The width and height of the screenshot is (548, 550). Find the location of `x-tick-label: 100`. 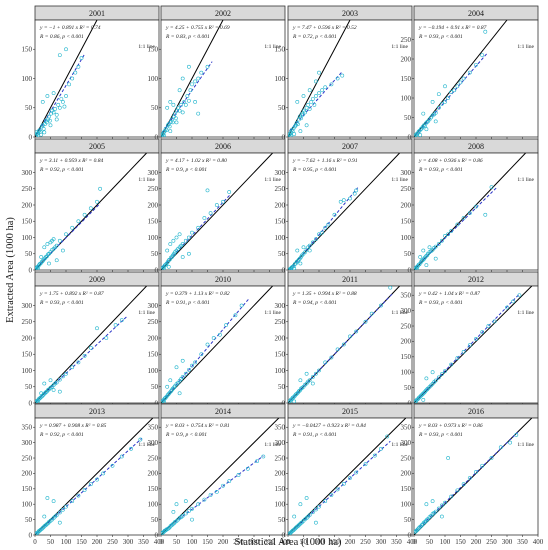

x-tick-label: 100 is located at coordinates (66, 542).